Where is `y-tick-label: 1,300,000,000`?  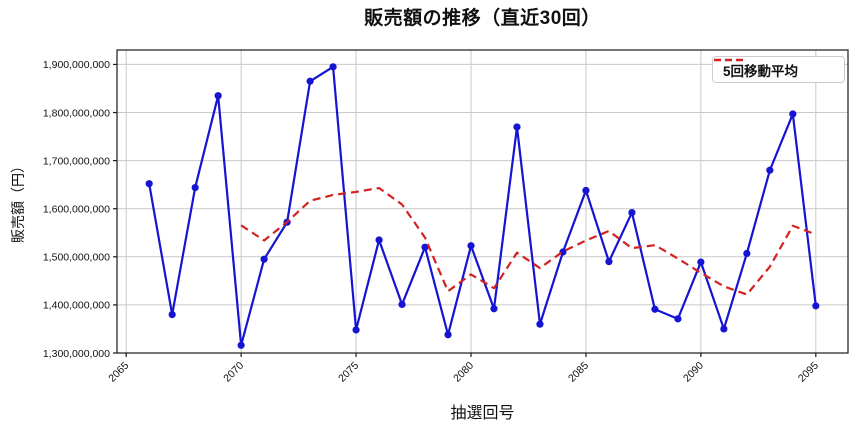
y-tick-label: 1,300,000,000 is located at coordinates (76, 354).